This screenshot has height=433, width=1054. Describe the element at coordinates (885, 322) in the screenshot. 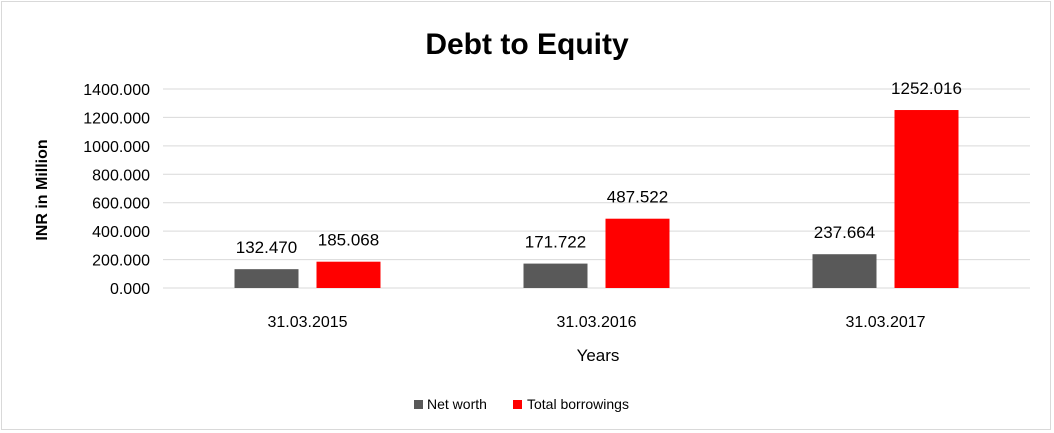

I see `x-category-label: 31.03.2017` at that location.